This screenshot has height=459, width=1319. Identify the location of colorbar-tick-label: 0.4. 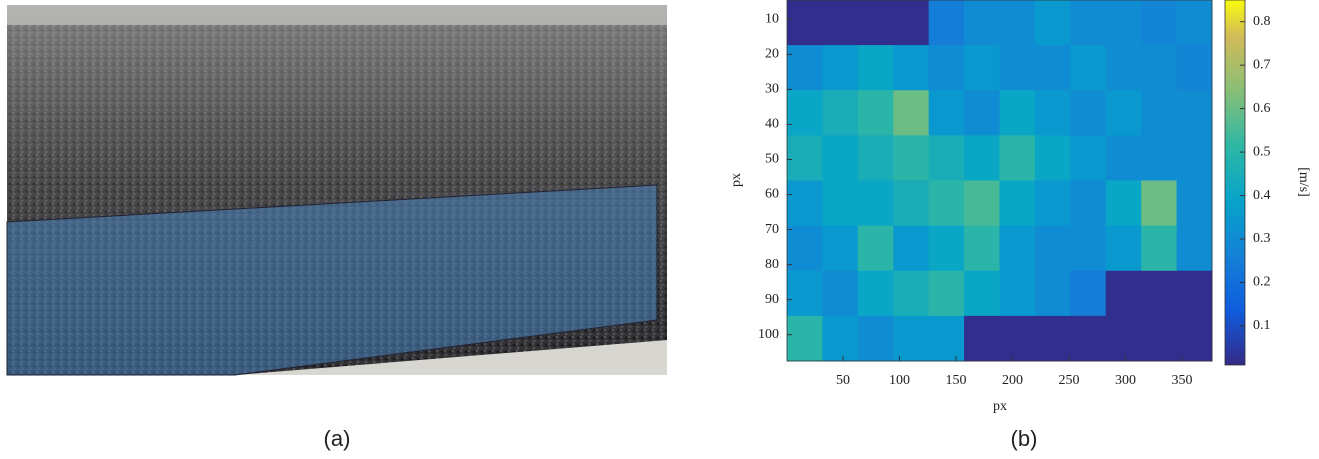
(1262, 195).